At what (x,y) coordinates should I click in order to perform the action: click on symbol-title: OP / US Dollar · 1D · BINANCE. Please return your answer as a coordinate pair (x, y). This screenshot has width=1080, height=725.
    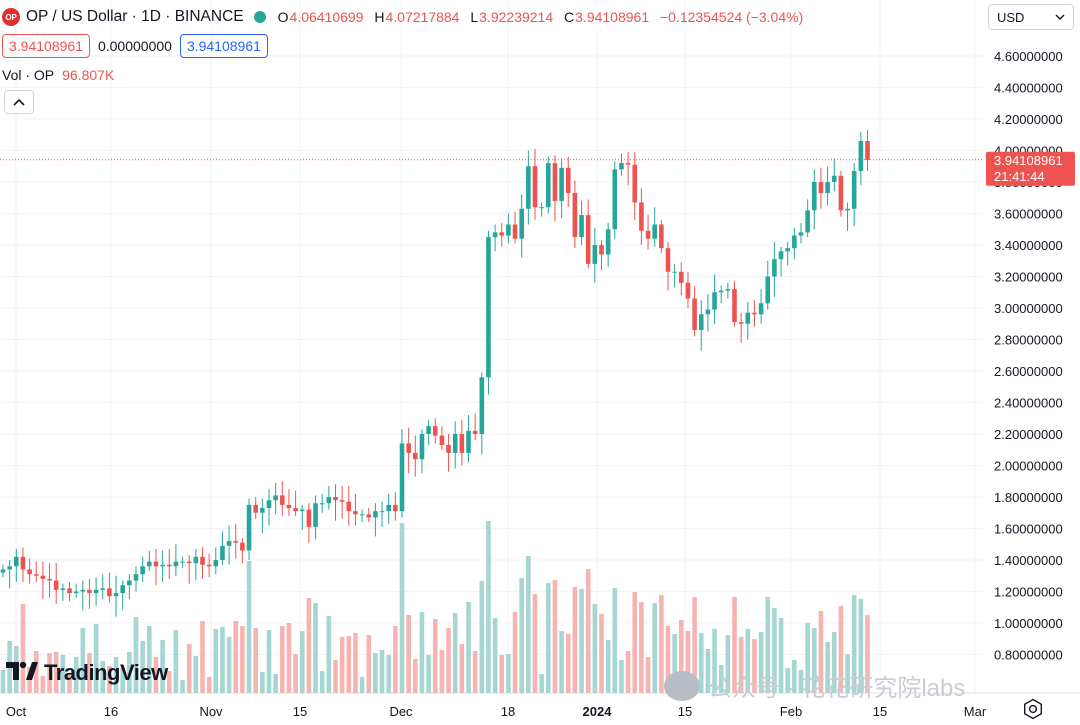
    Looking at the image, I should click on (135, 16).